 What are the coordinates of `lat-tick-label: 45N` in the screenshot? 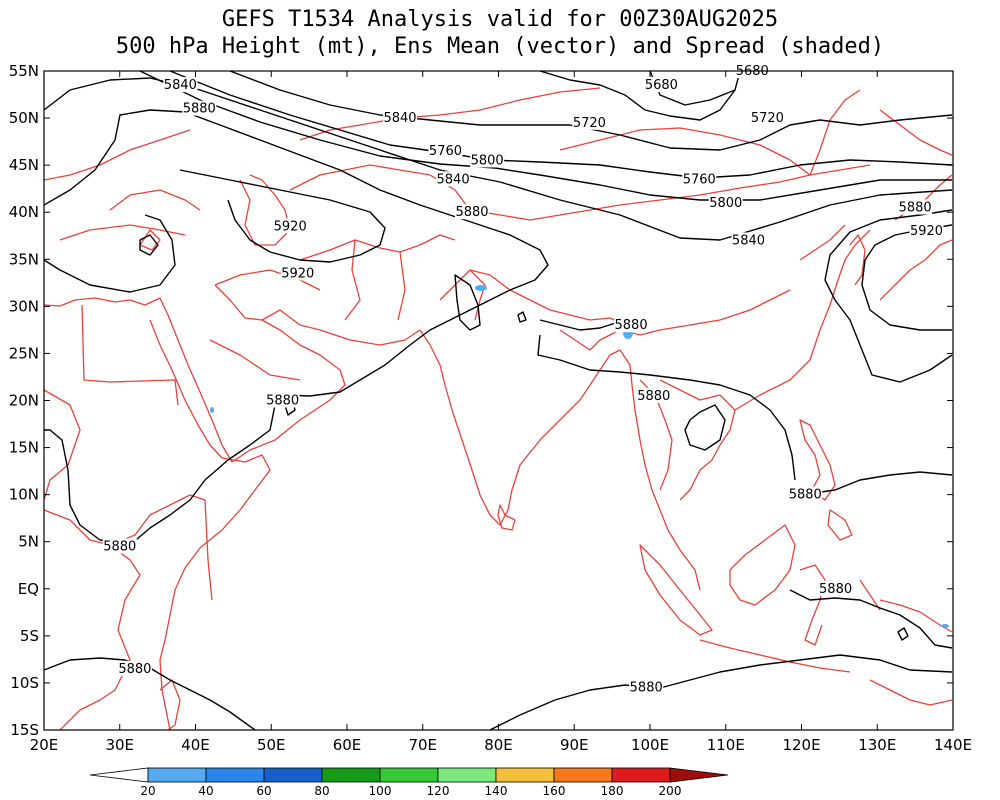 It's located at (24, 165).